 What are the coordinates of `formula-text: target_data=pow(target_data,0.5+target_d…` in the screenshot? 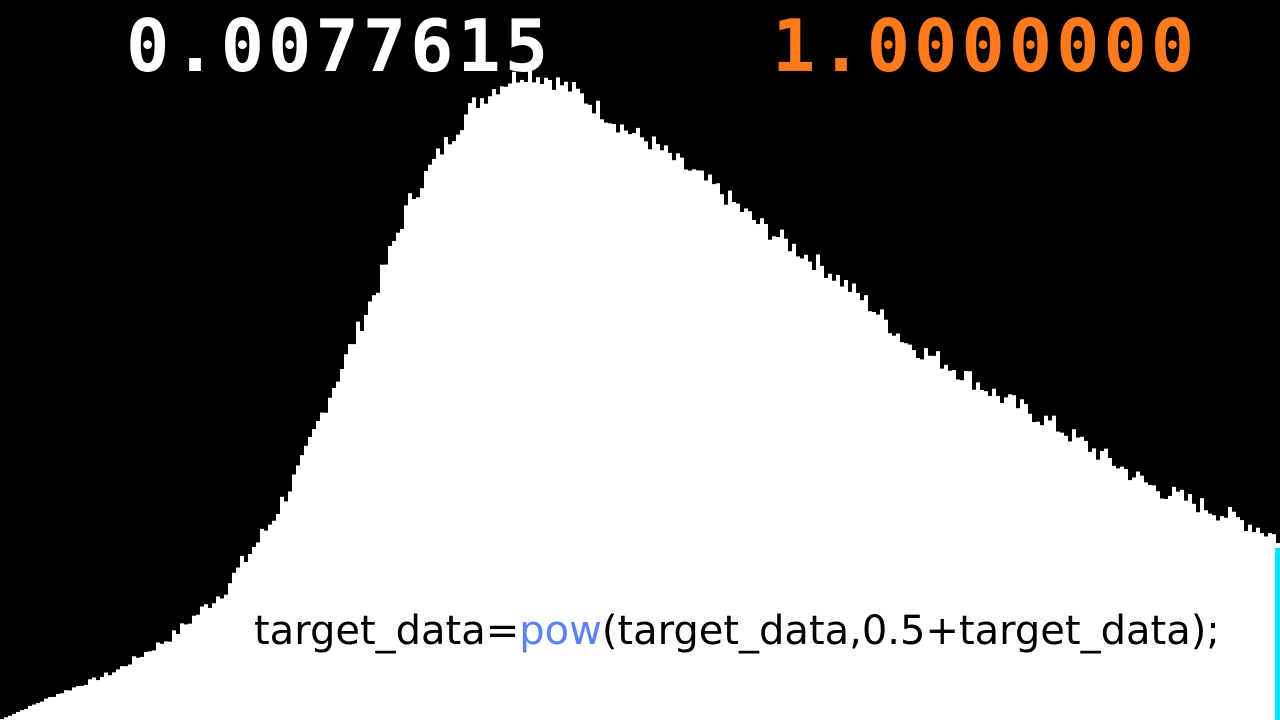 It's located at (737, 631).